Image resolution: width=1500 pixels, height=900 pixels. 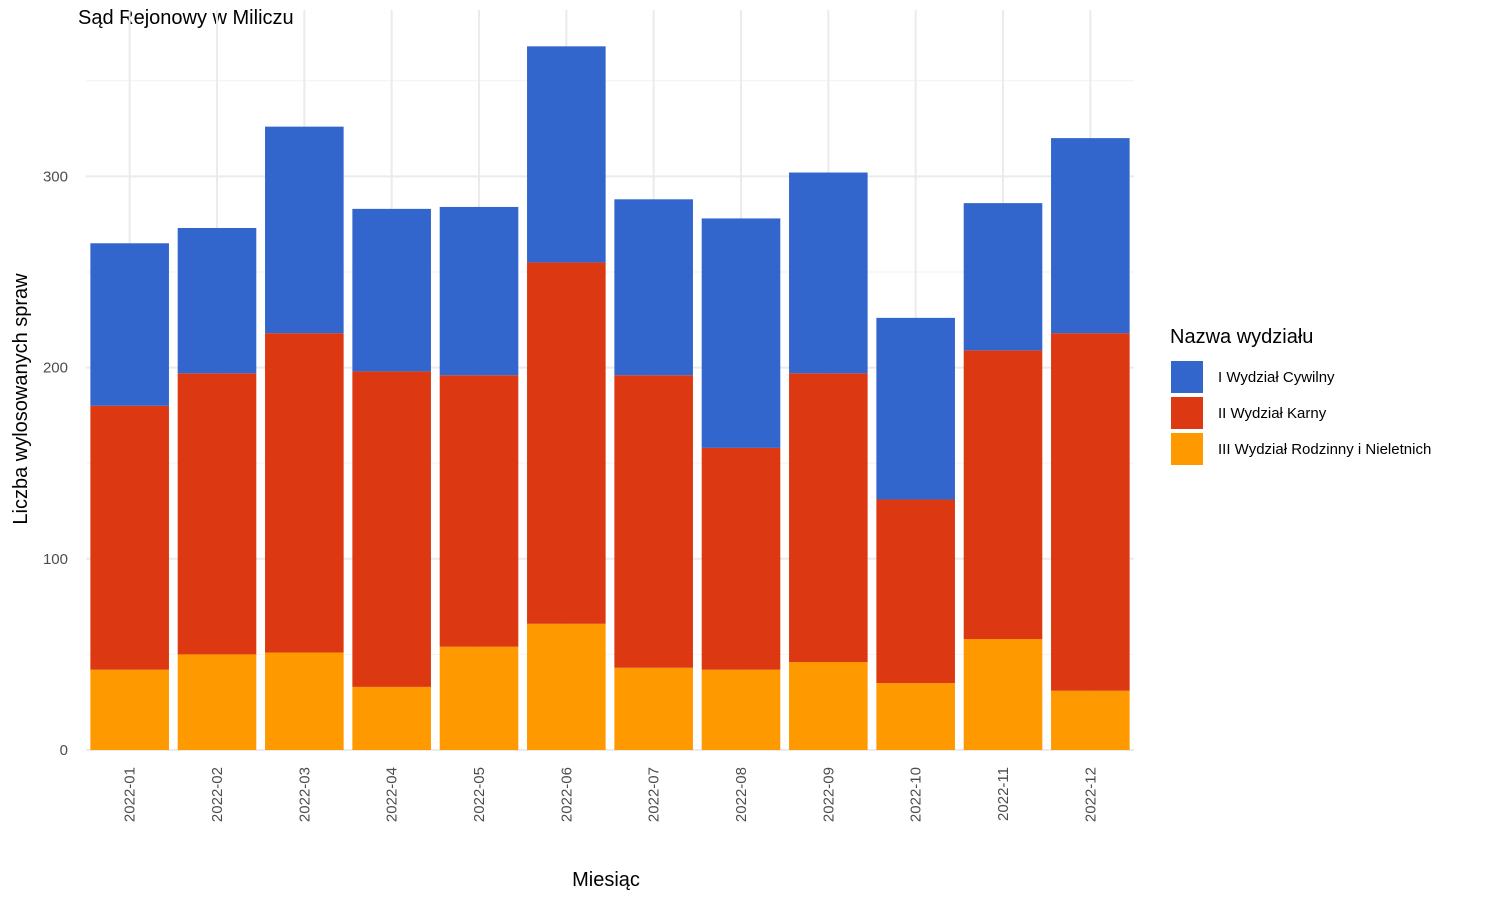 I want to click on x-tick-label: 2022-06, so click(x=566, y=794).